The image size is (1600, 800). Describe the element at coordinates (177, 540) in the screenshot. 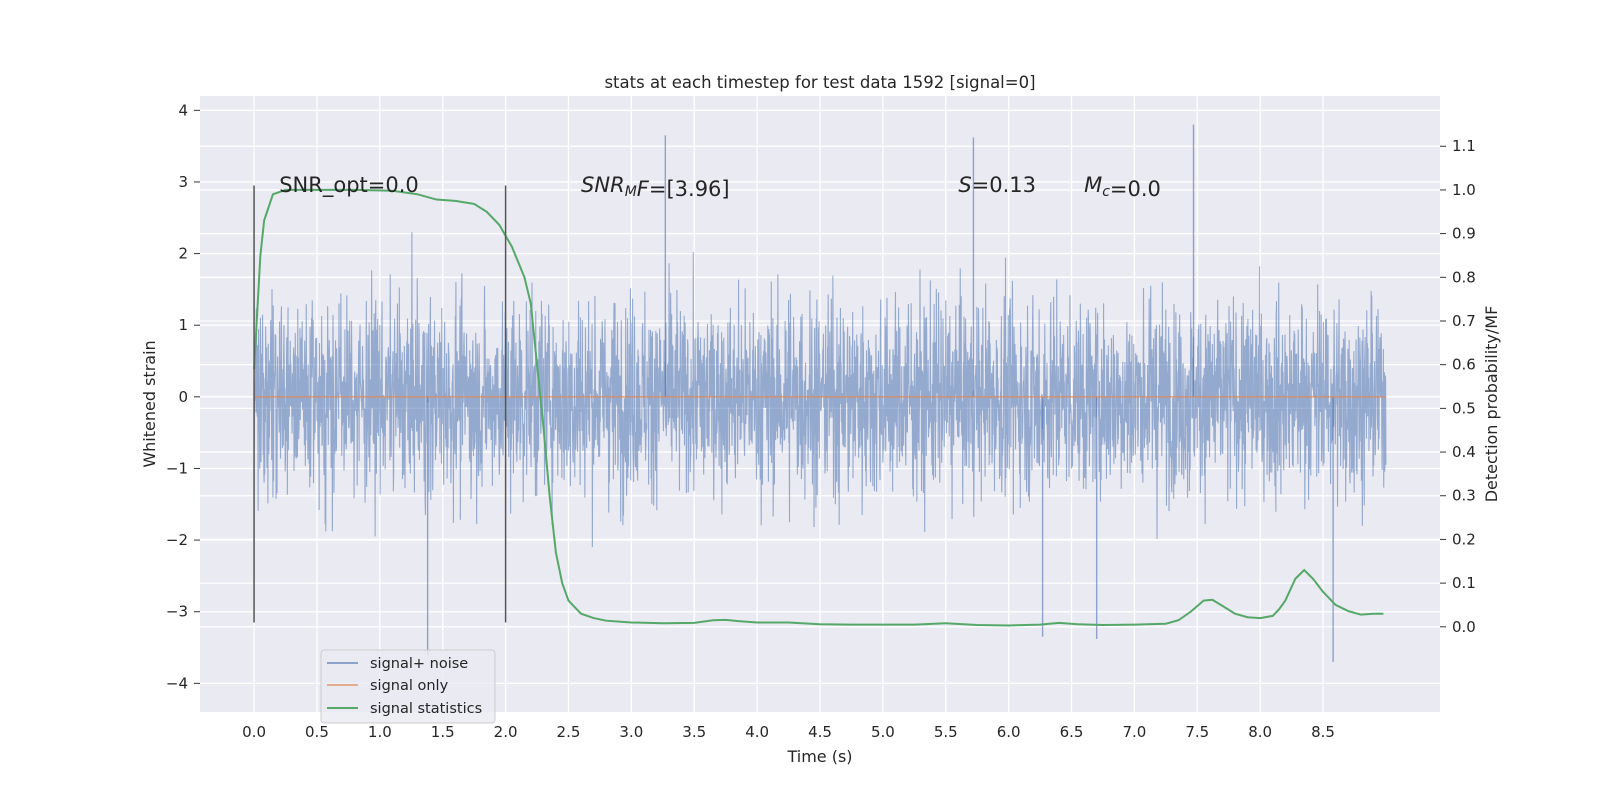

I see `y-tick-label: −2` at that location.